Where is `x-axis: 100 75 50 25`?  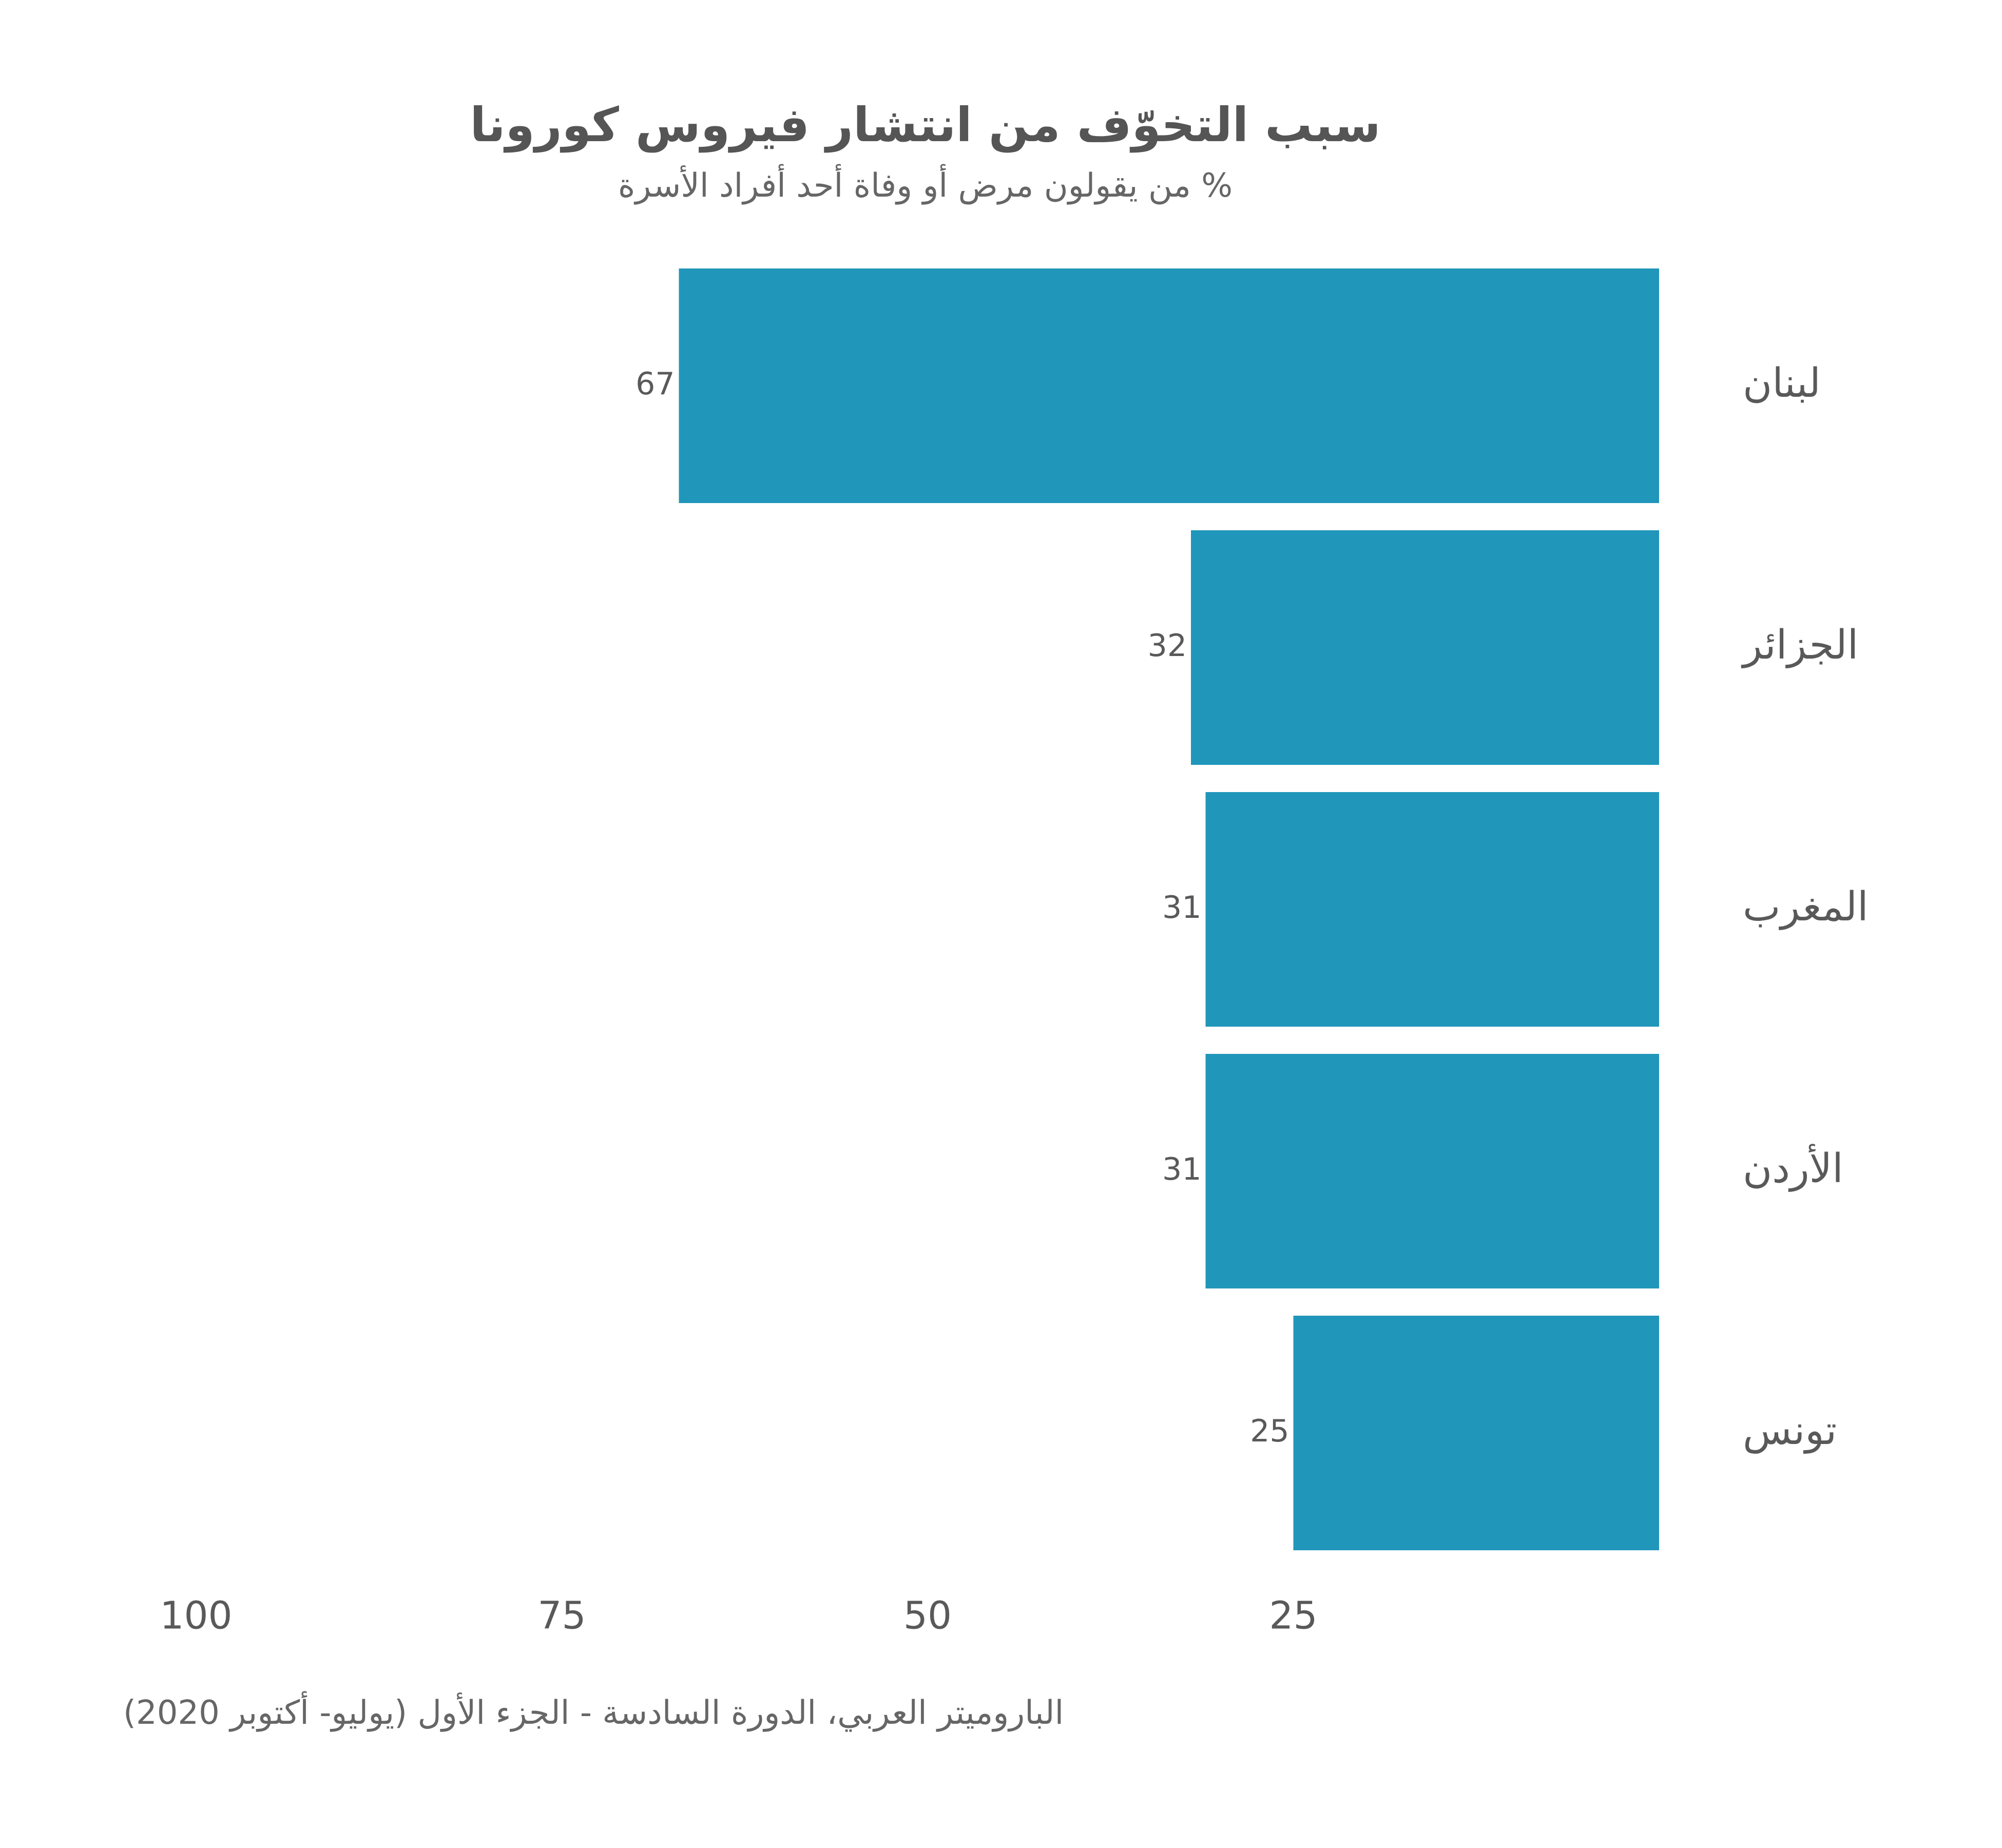
x-axis: 100 75 50 25 is located at coordinates (738, 1616).